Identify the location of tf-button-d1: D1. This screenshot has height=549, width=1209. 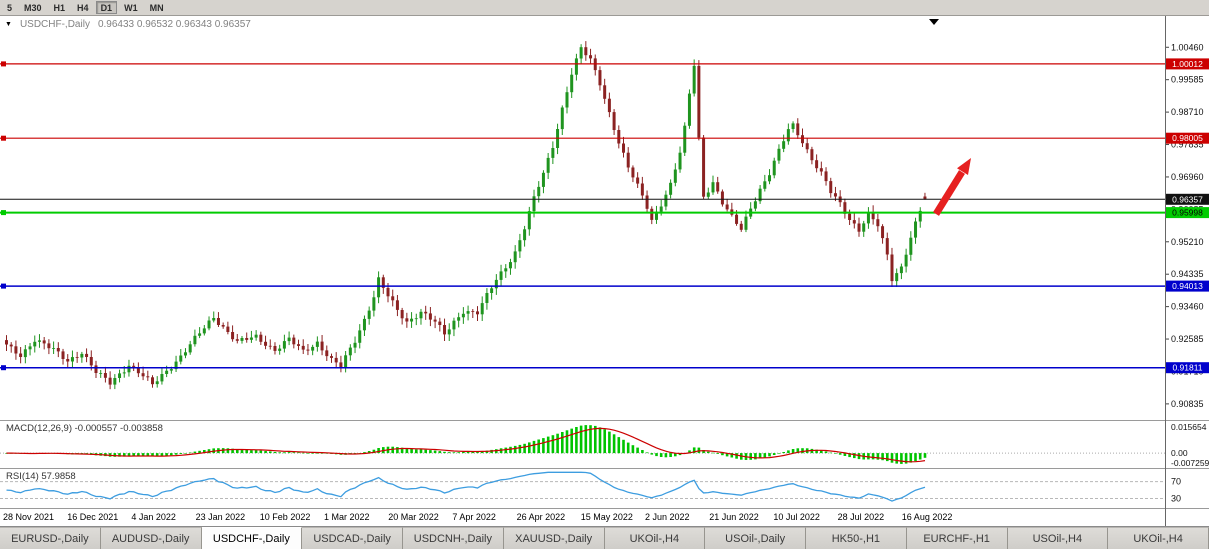
(106, 7).